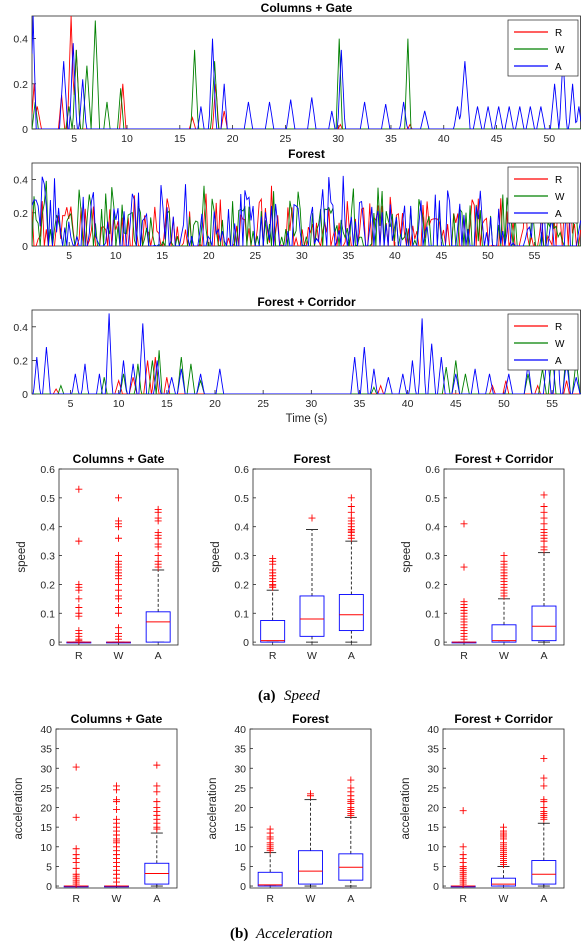 Image resolution: width=581 pixels, height=949 pixels. Describe the element at coordinates (71, 404) in the screenshot. I see `x-tick-label: 5` at that location.